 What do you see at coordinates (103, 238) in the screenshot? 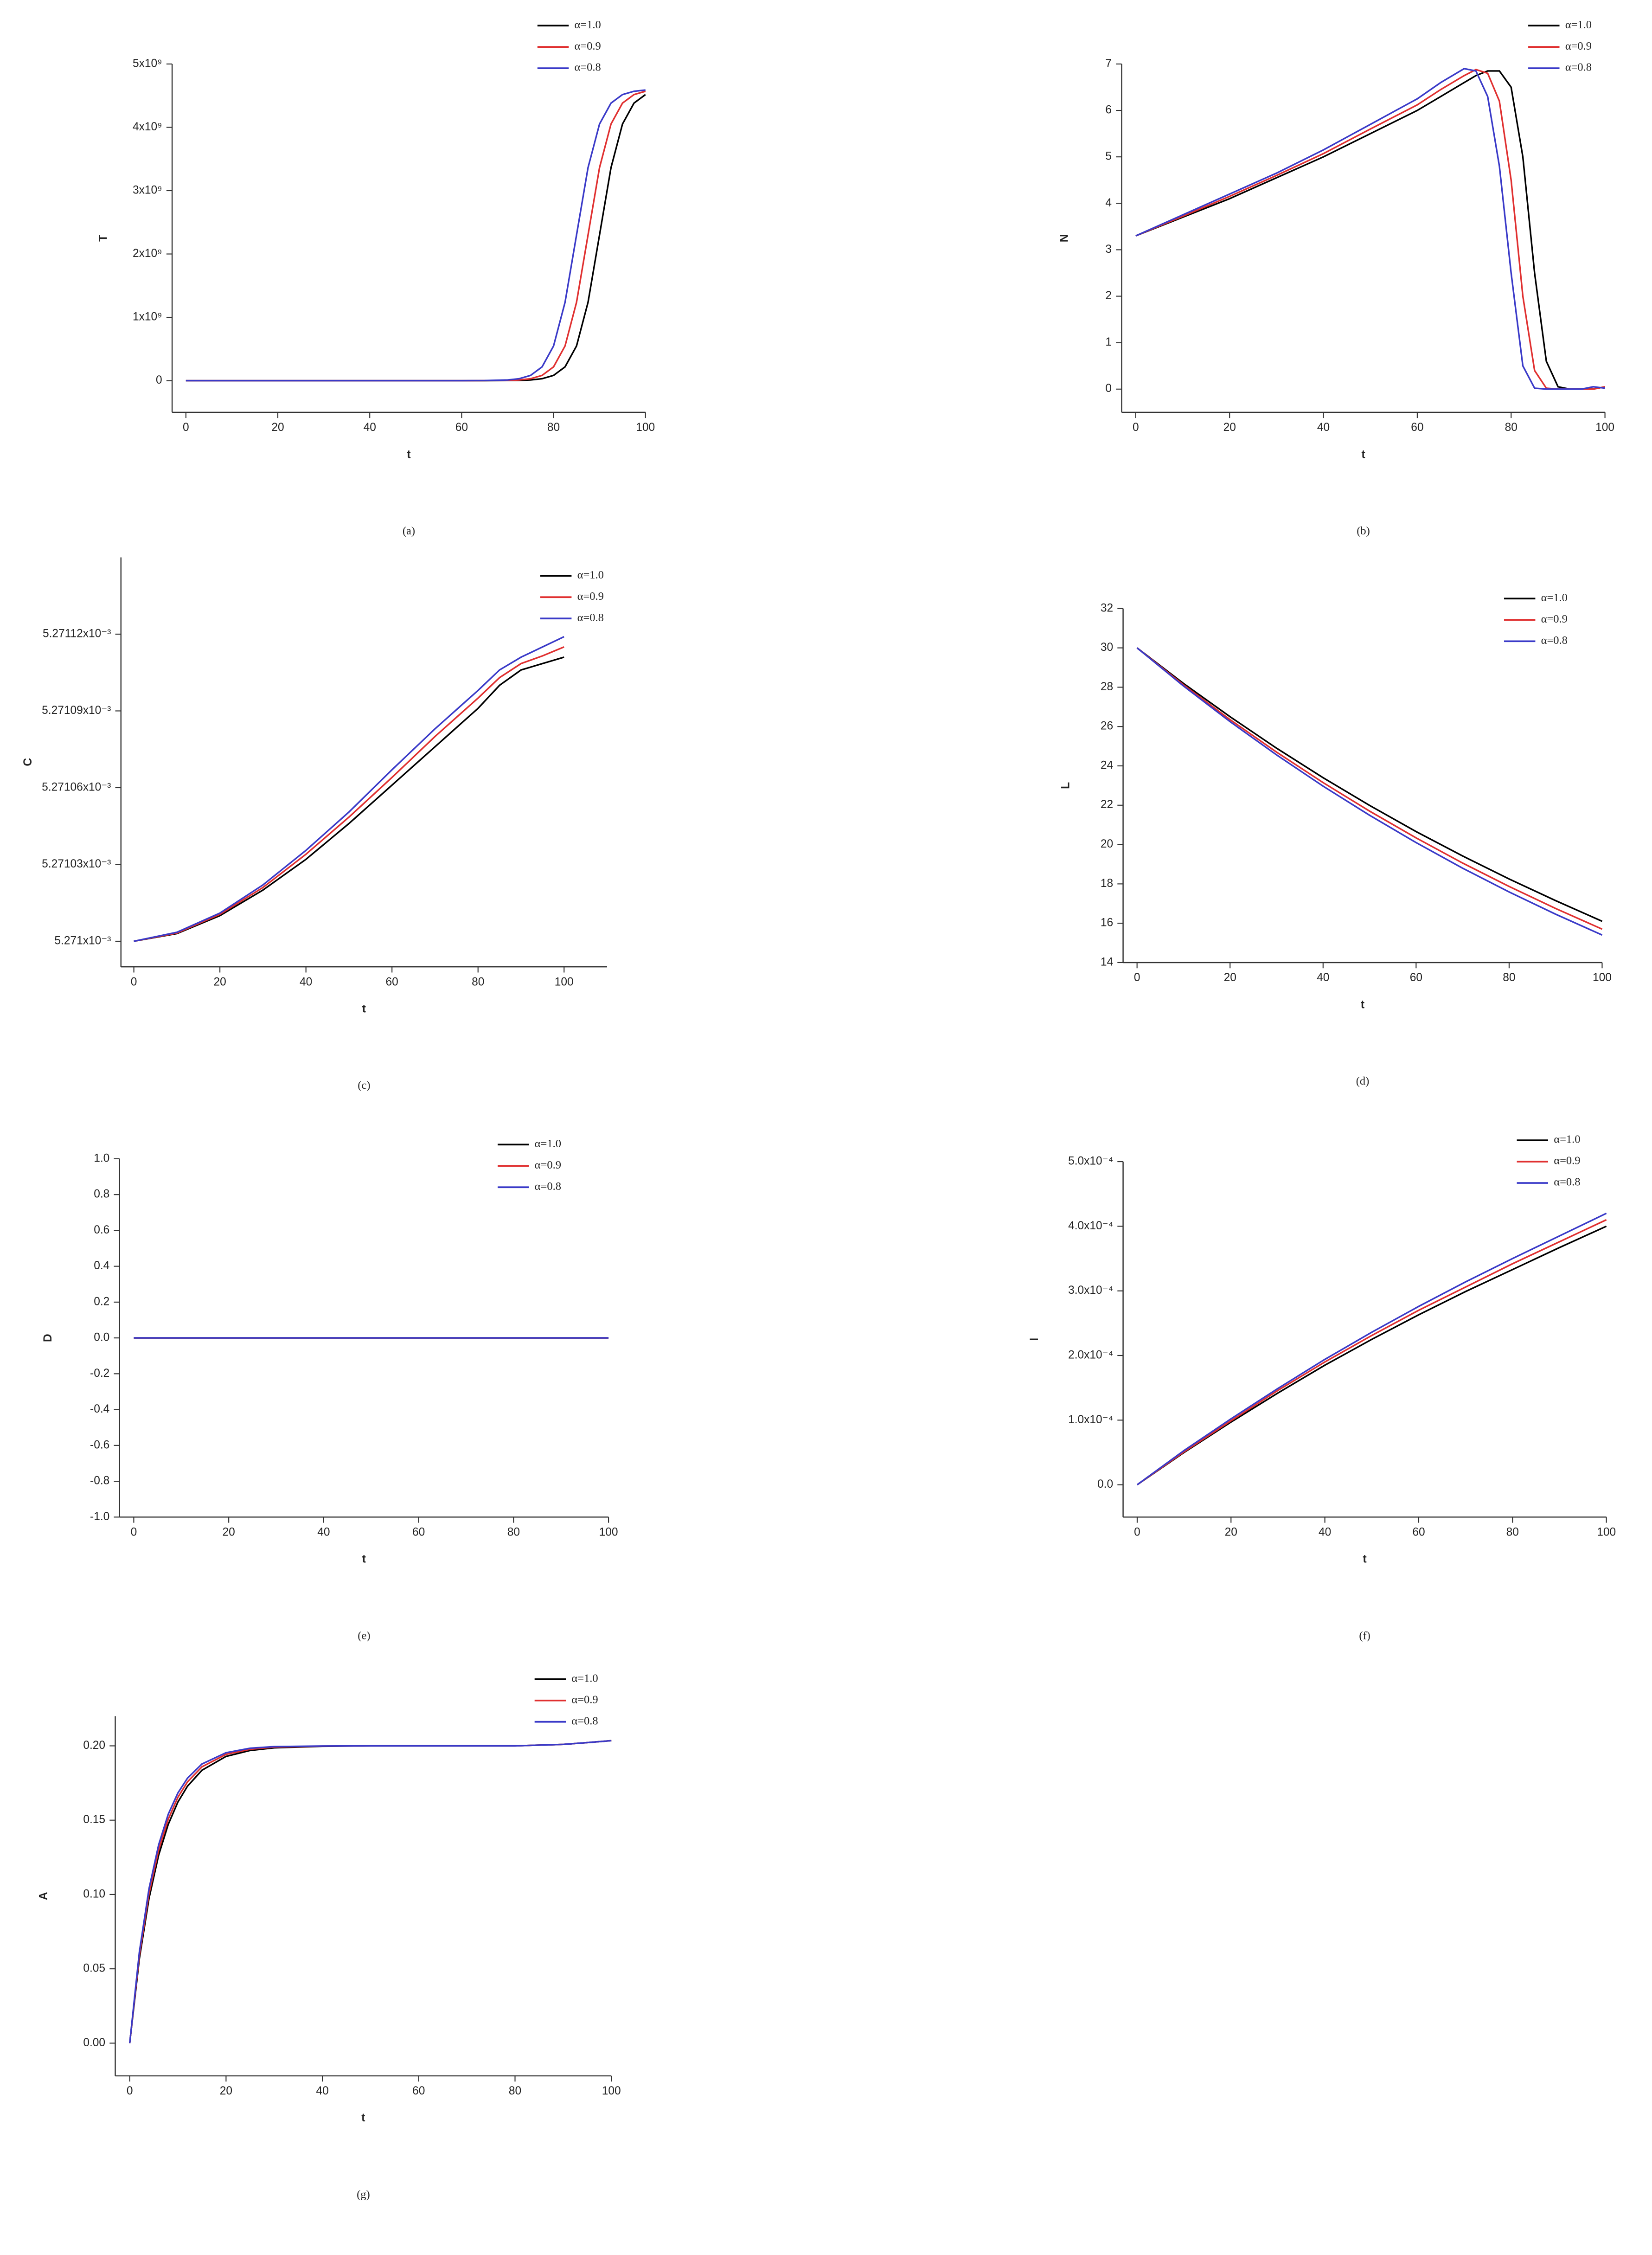
I see `y-axis-label: T` at bounding box center [103, 238].